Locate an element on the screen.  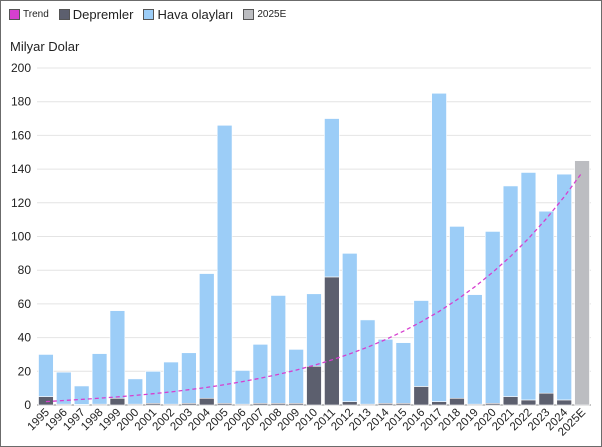
bar-depremler-2023 is located at coordinates (546, 399).